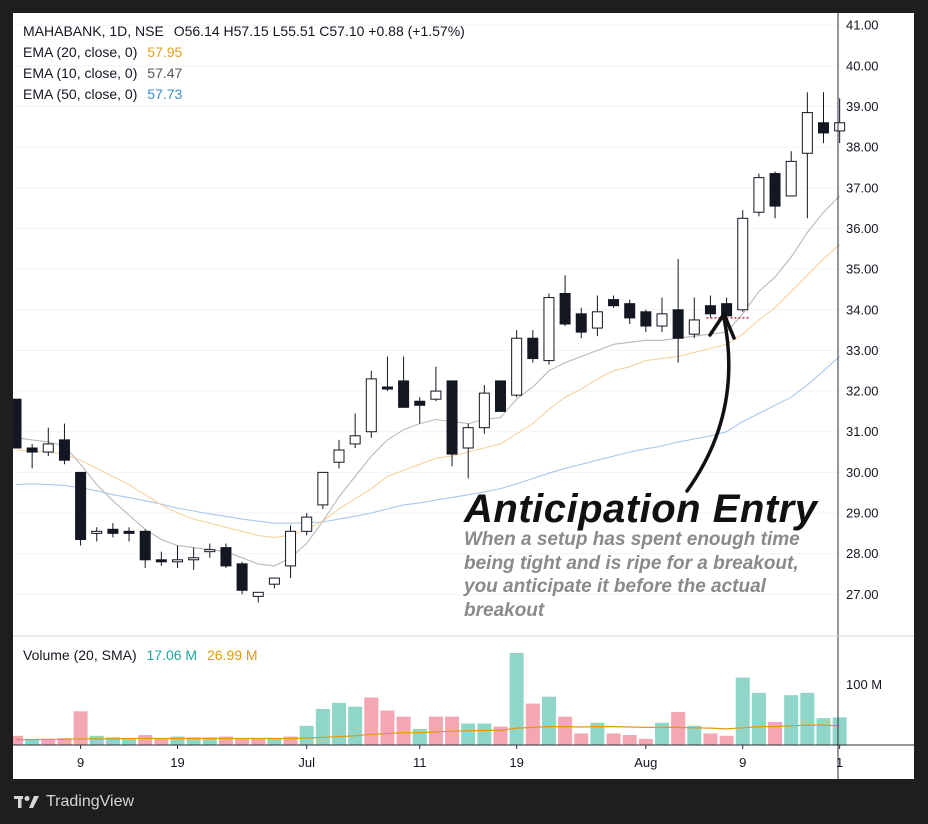 This screenshot has height=824, width=928. I want to click on ema10-legend: EMA (10, close, 0) 57.47, so click(102, 73).